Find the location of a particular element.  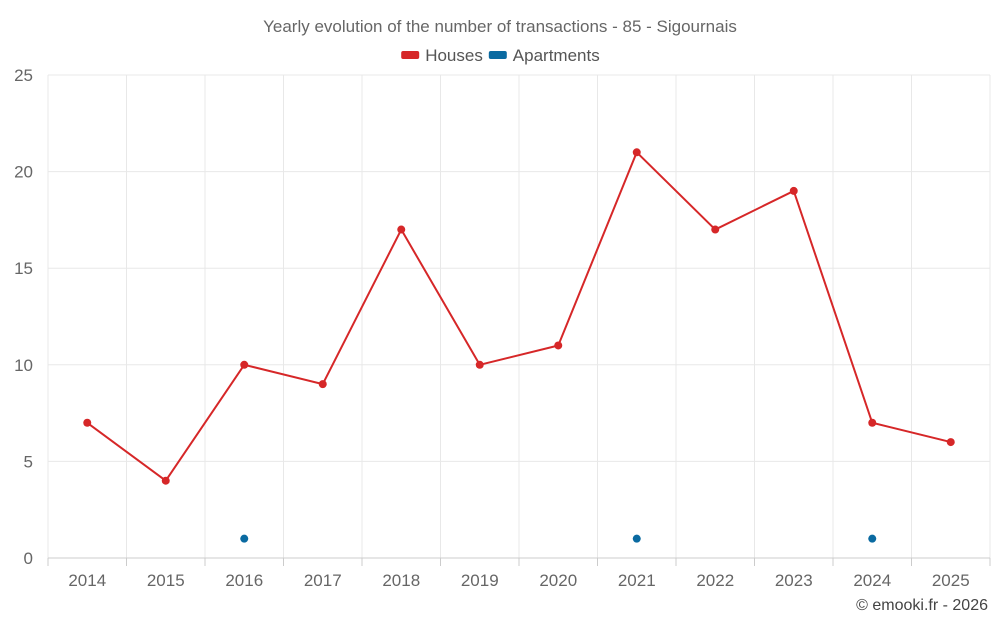

legend-swatch-apartments is located at coordinates (497, 55).